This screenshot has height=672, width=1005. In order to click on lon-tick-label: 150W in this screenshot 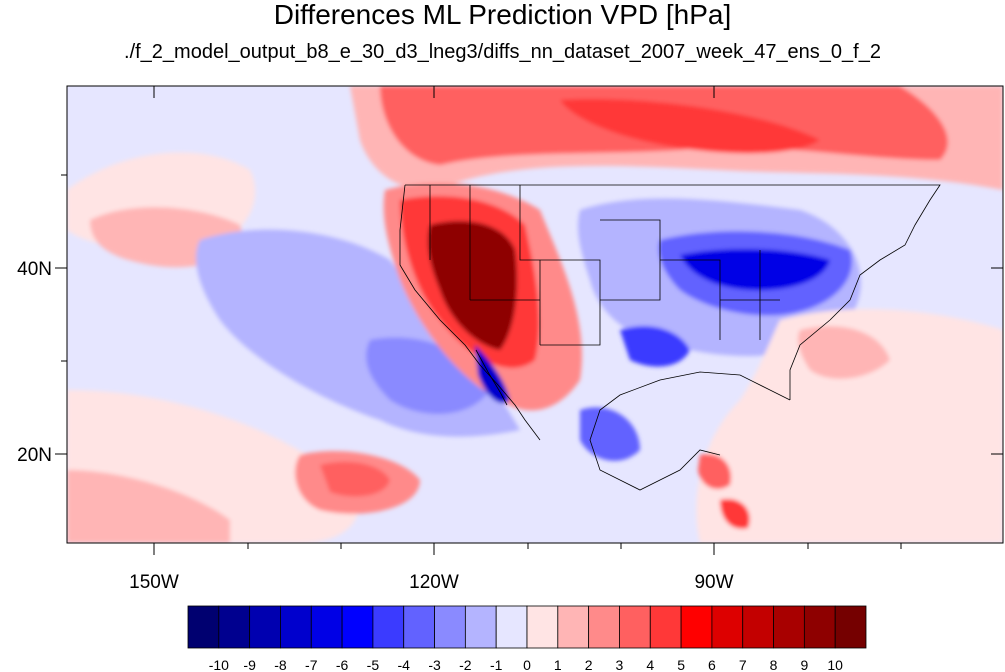, I will do `click(154, 582)`.